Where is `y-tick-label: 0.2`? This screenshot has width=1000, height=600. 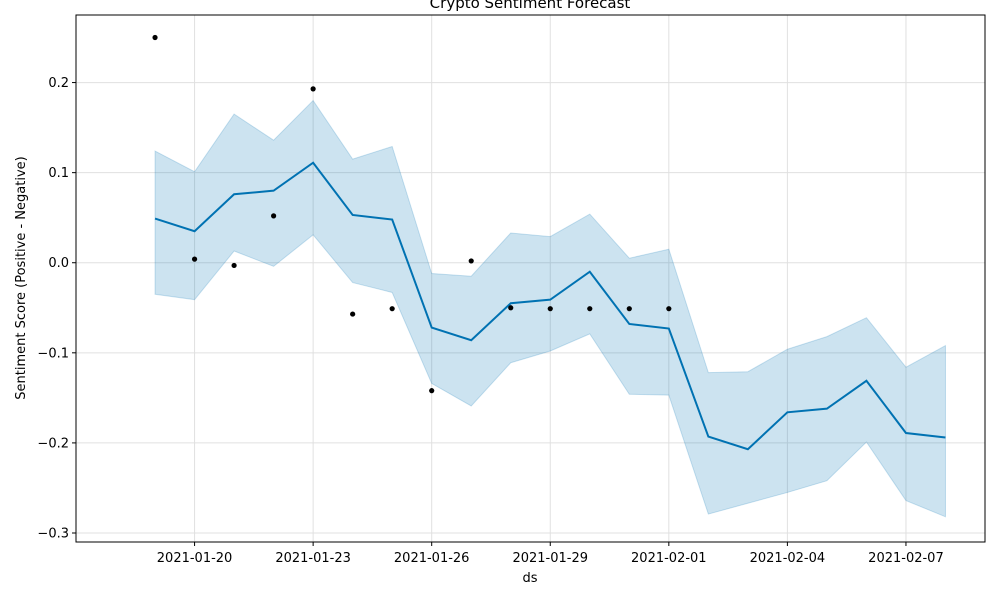
y-tick-label: 0.2 is located at coordinates (58, 83).